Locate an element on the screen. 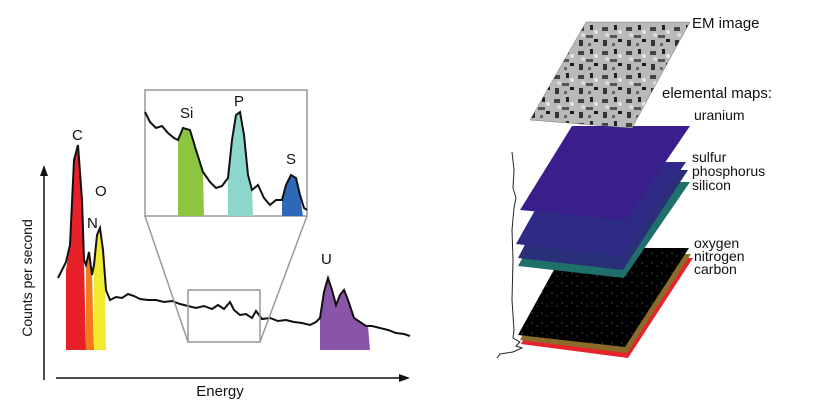  peak-label-o: O is located at coordinates (101, 191).